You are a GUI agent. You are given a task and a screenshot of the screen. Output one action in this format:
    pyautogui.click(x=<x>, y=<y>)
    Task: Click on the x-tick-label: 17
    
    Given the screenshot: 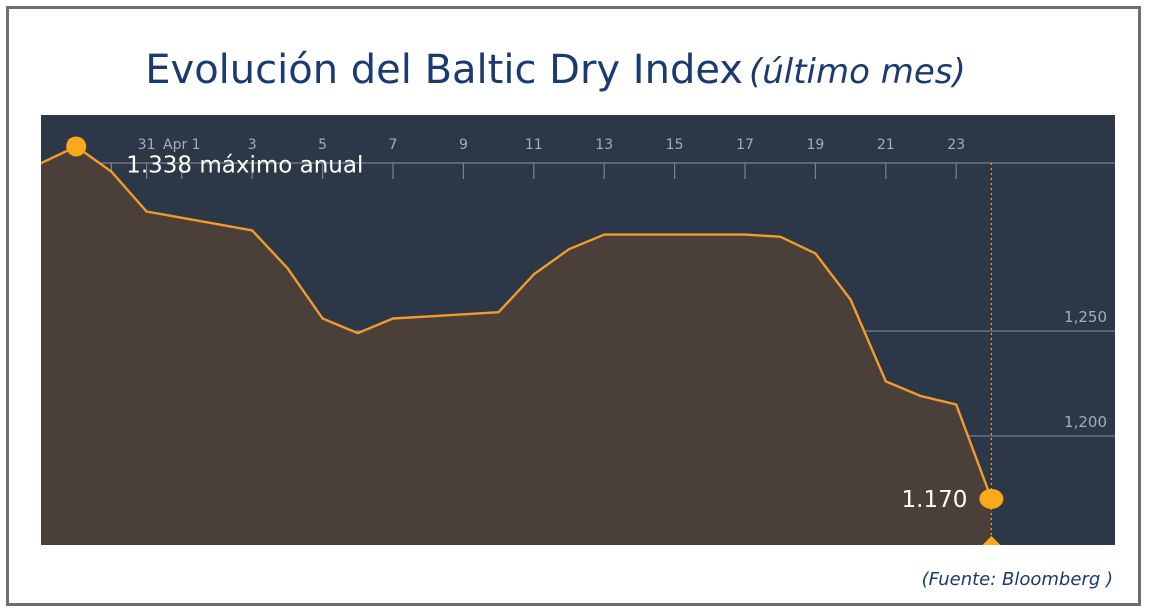 What is the action you would take?
    pyautogui.click(x=745, y=145)
    